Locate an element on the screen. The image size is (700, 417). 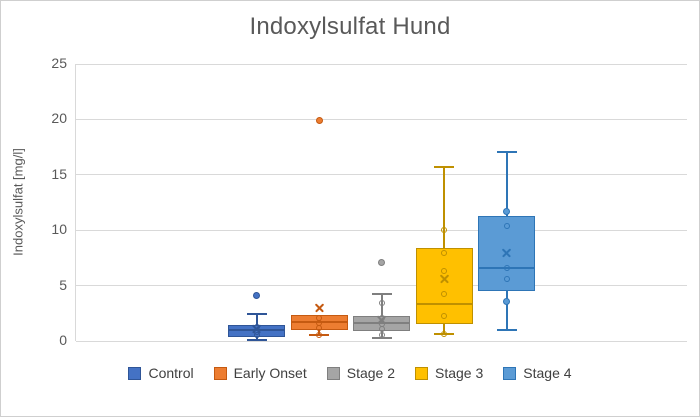
y-axis-title: Indoxylsulfat [mg/l] is located at coordinates (18, 202).